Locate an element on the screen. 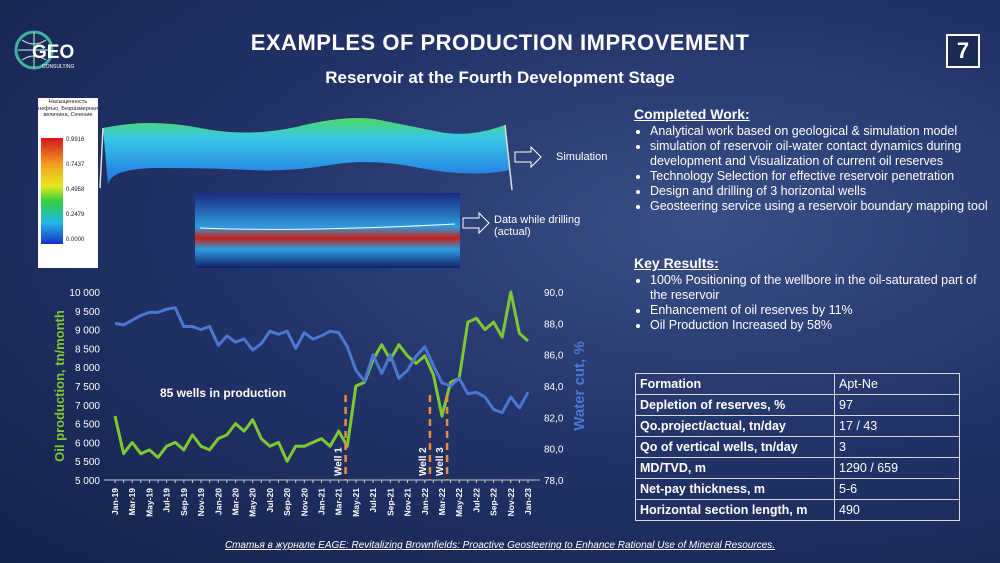 This screenshot has width=1000, height=563. colorbar-ticks: 0.9916 0.7437 0.4958 0.2479 0.0000 is located at coordinates (75, 190).